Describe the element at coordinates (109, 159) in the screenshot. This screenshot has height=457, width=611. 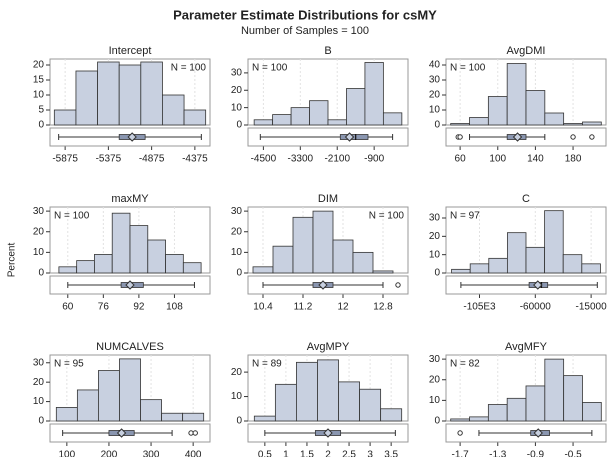
I see `x-tick-label: -5375` at that location.